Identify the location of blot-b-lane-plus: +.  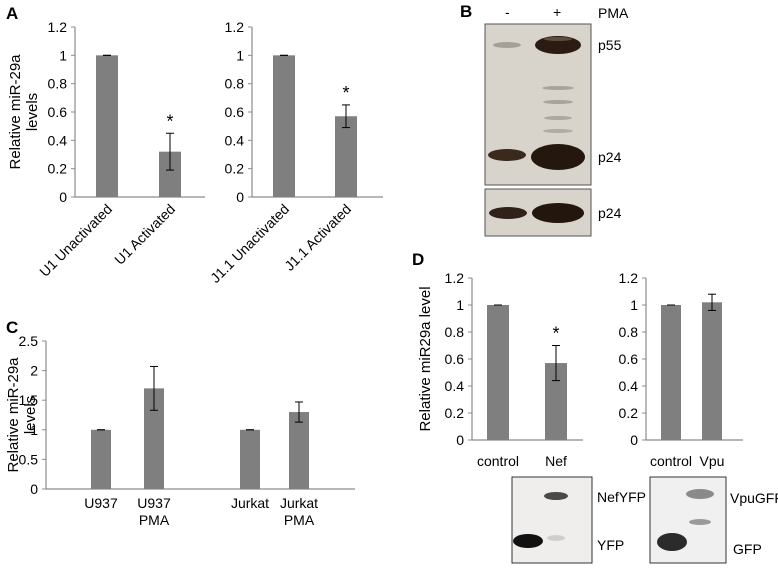
(557, 12).